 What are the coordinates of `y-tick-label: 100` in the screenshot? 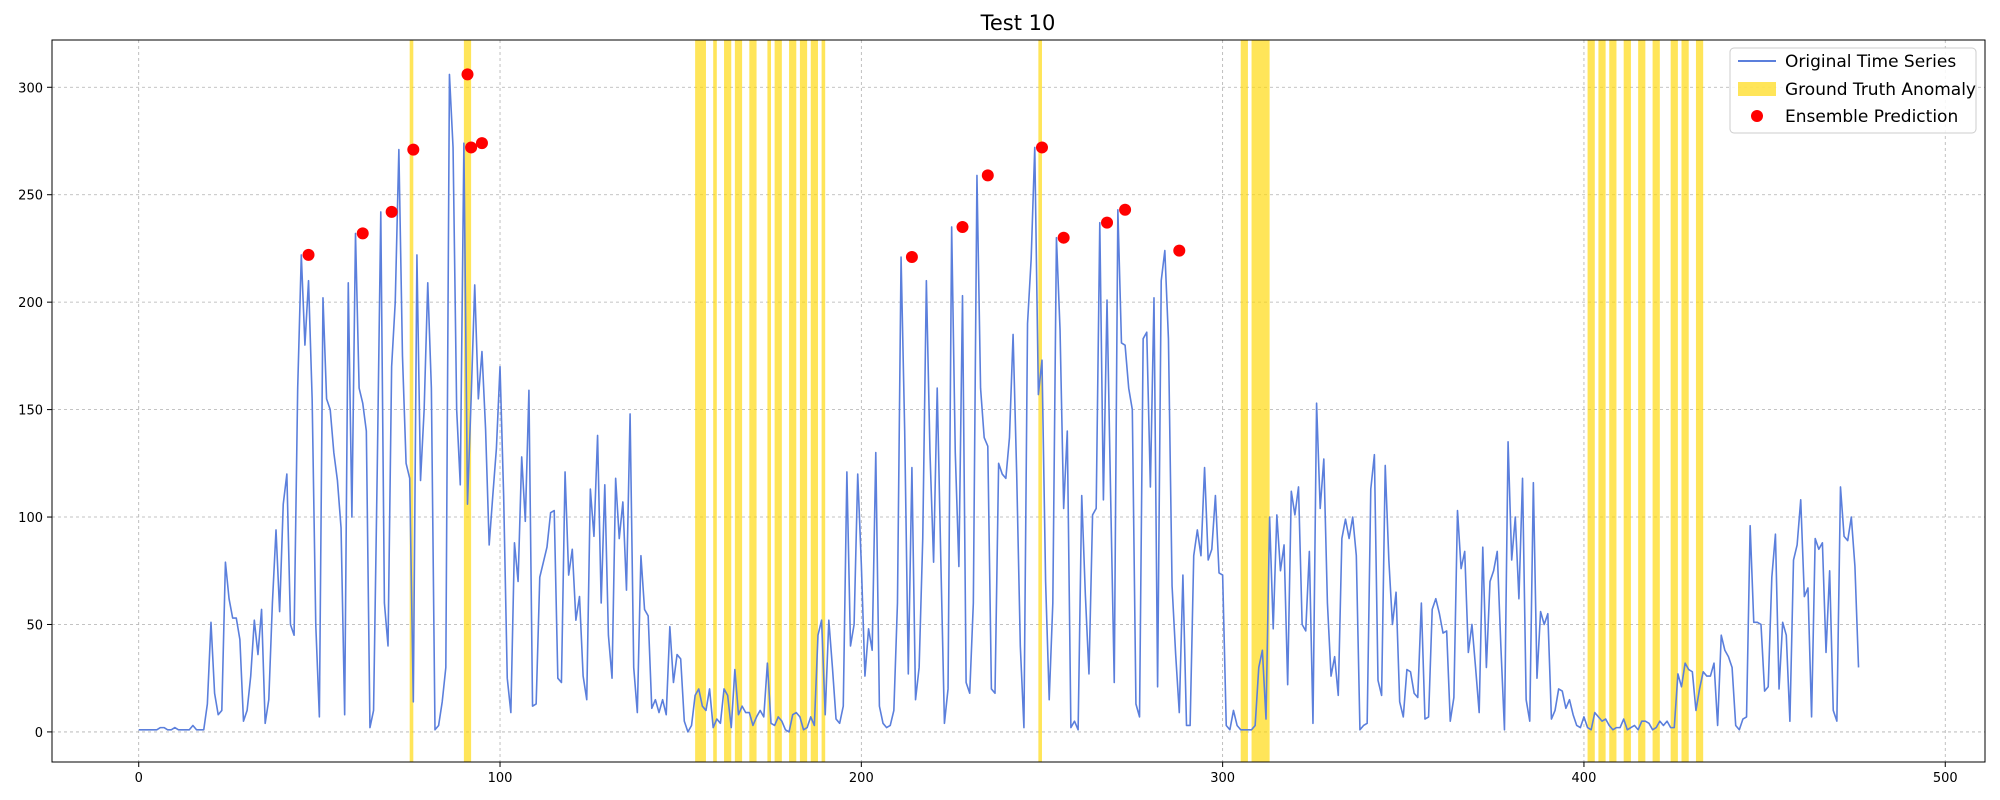 It's located at (30, 518).